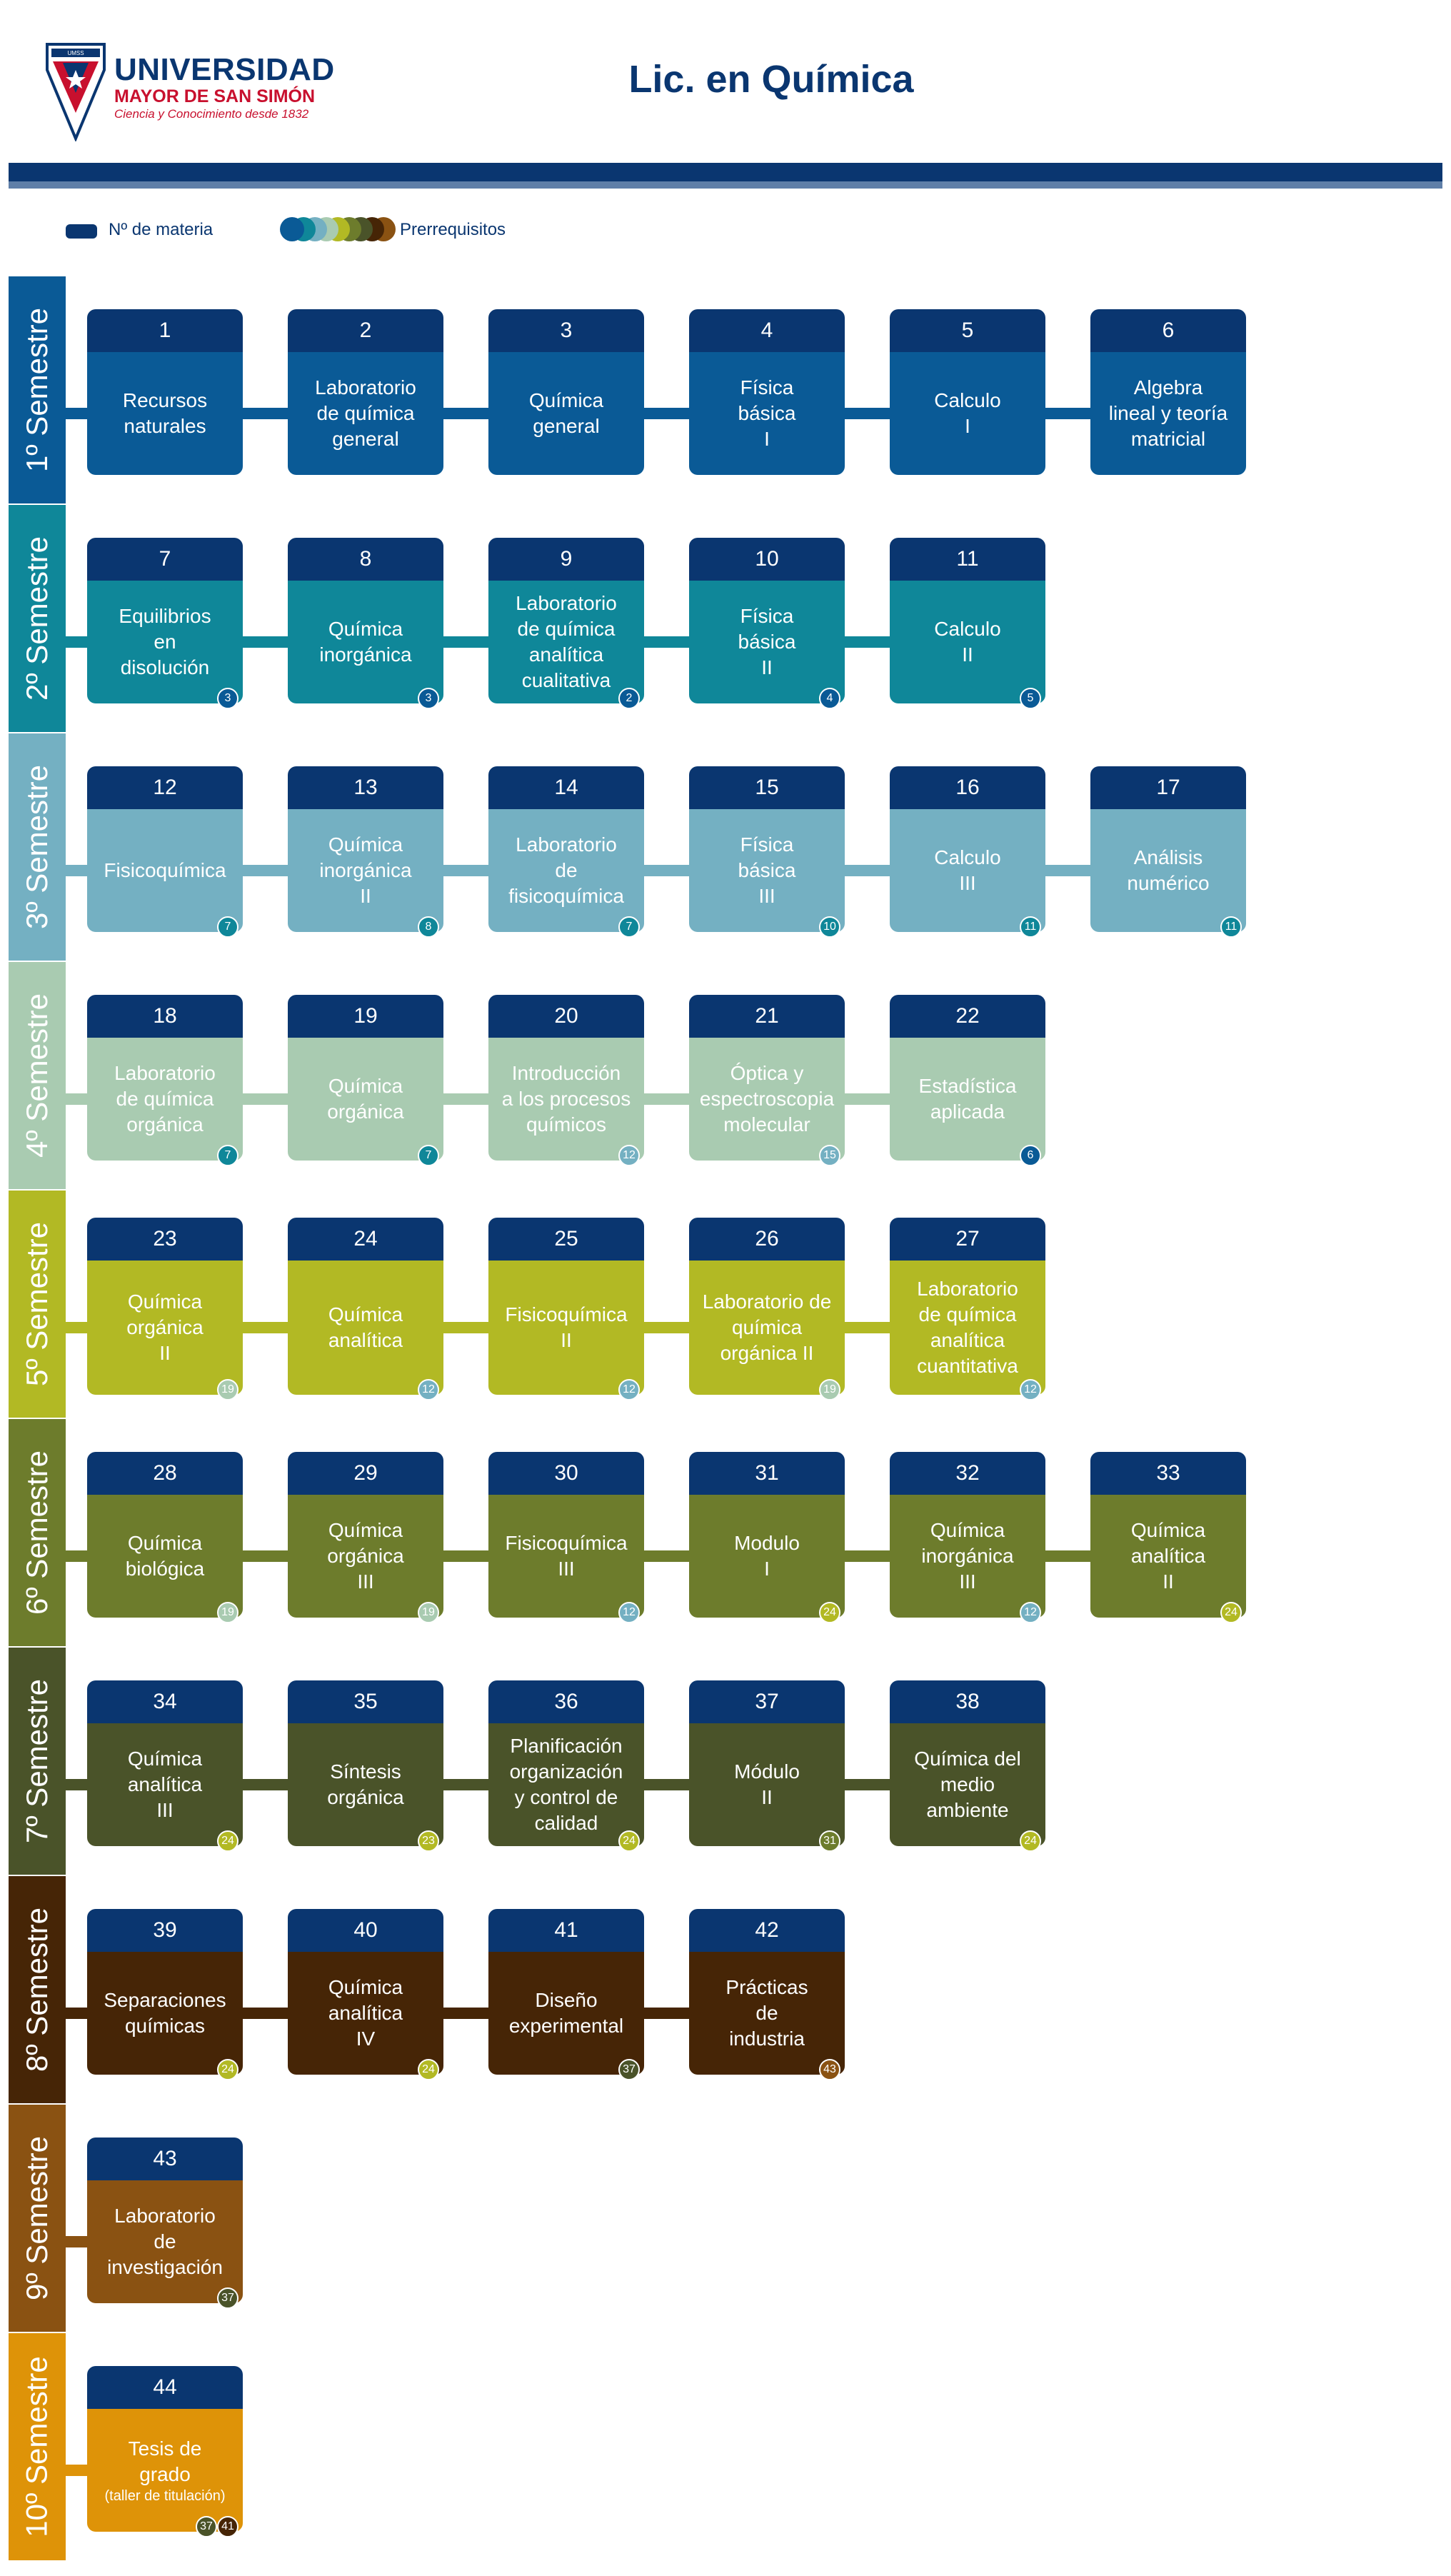 The image size is (1451, 2576). What do you see at coordinates (967, 1537) in the screenshot?
I see `course-card: 32 Química inorgánica III 12` at bounding box center [967, 1537].